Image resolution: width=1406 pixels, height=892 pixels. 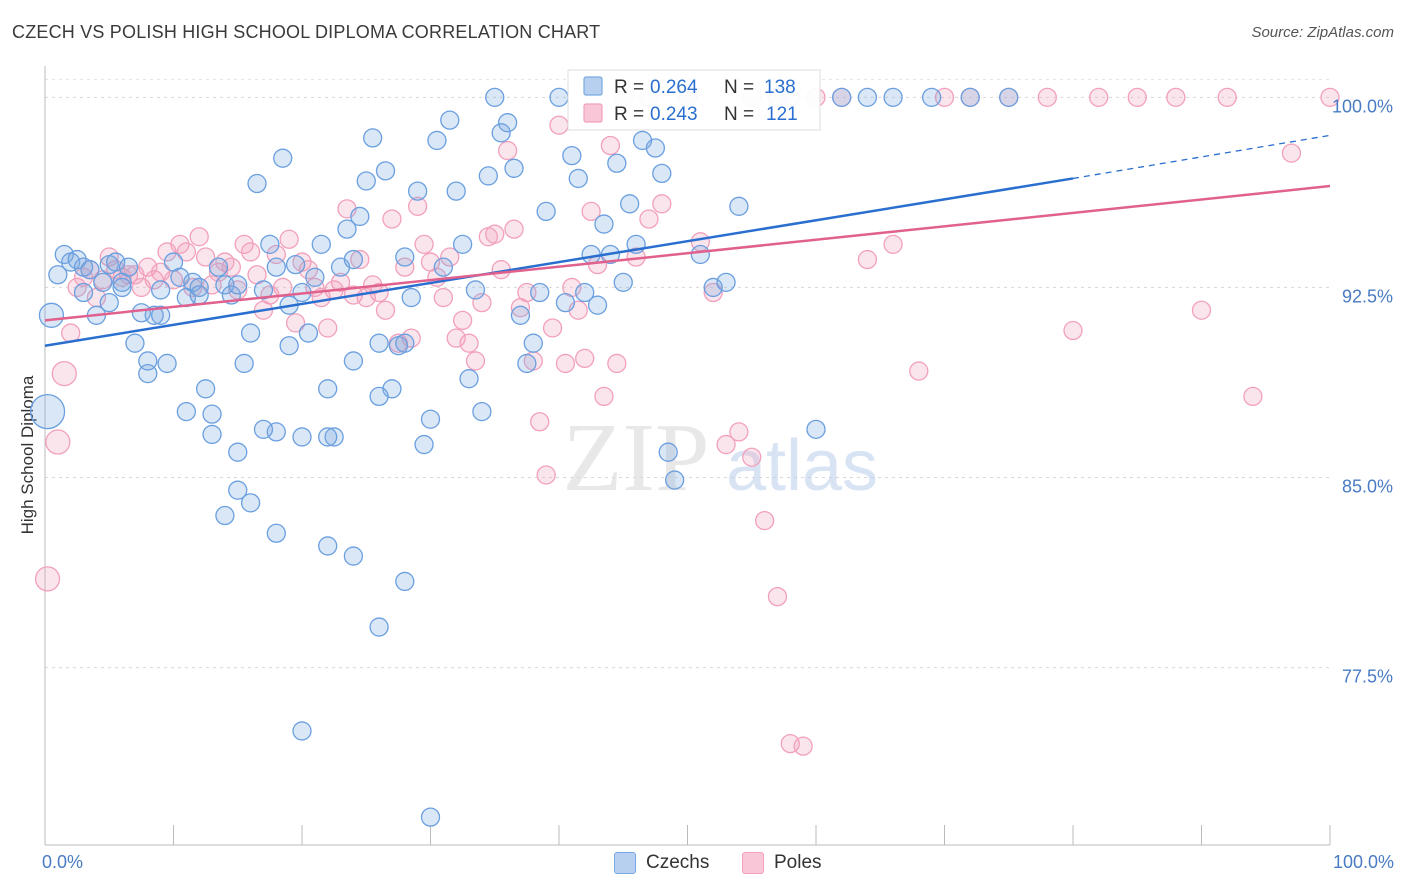 I want to click on legend-czechs-n-label: N =, so click(x=739, y=87).